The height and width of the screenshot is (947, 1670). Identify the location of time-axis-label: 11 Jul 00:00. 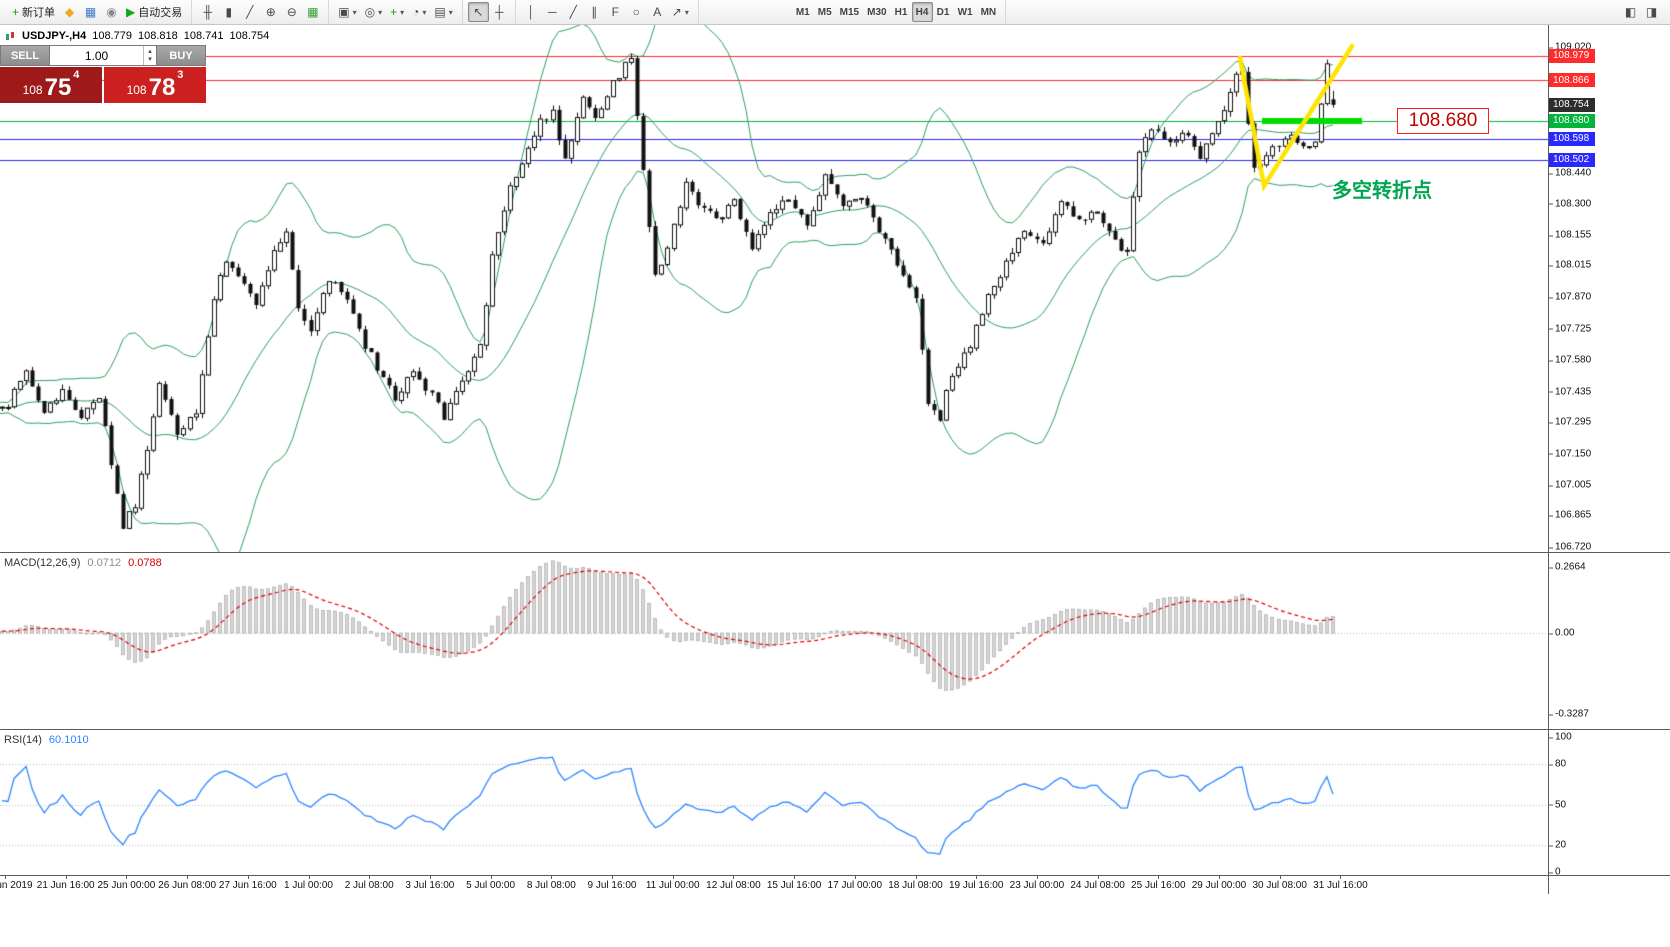
(672, 885).